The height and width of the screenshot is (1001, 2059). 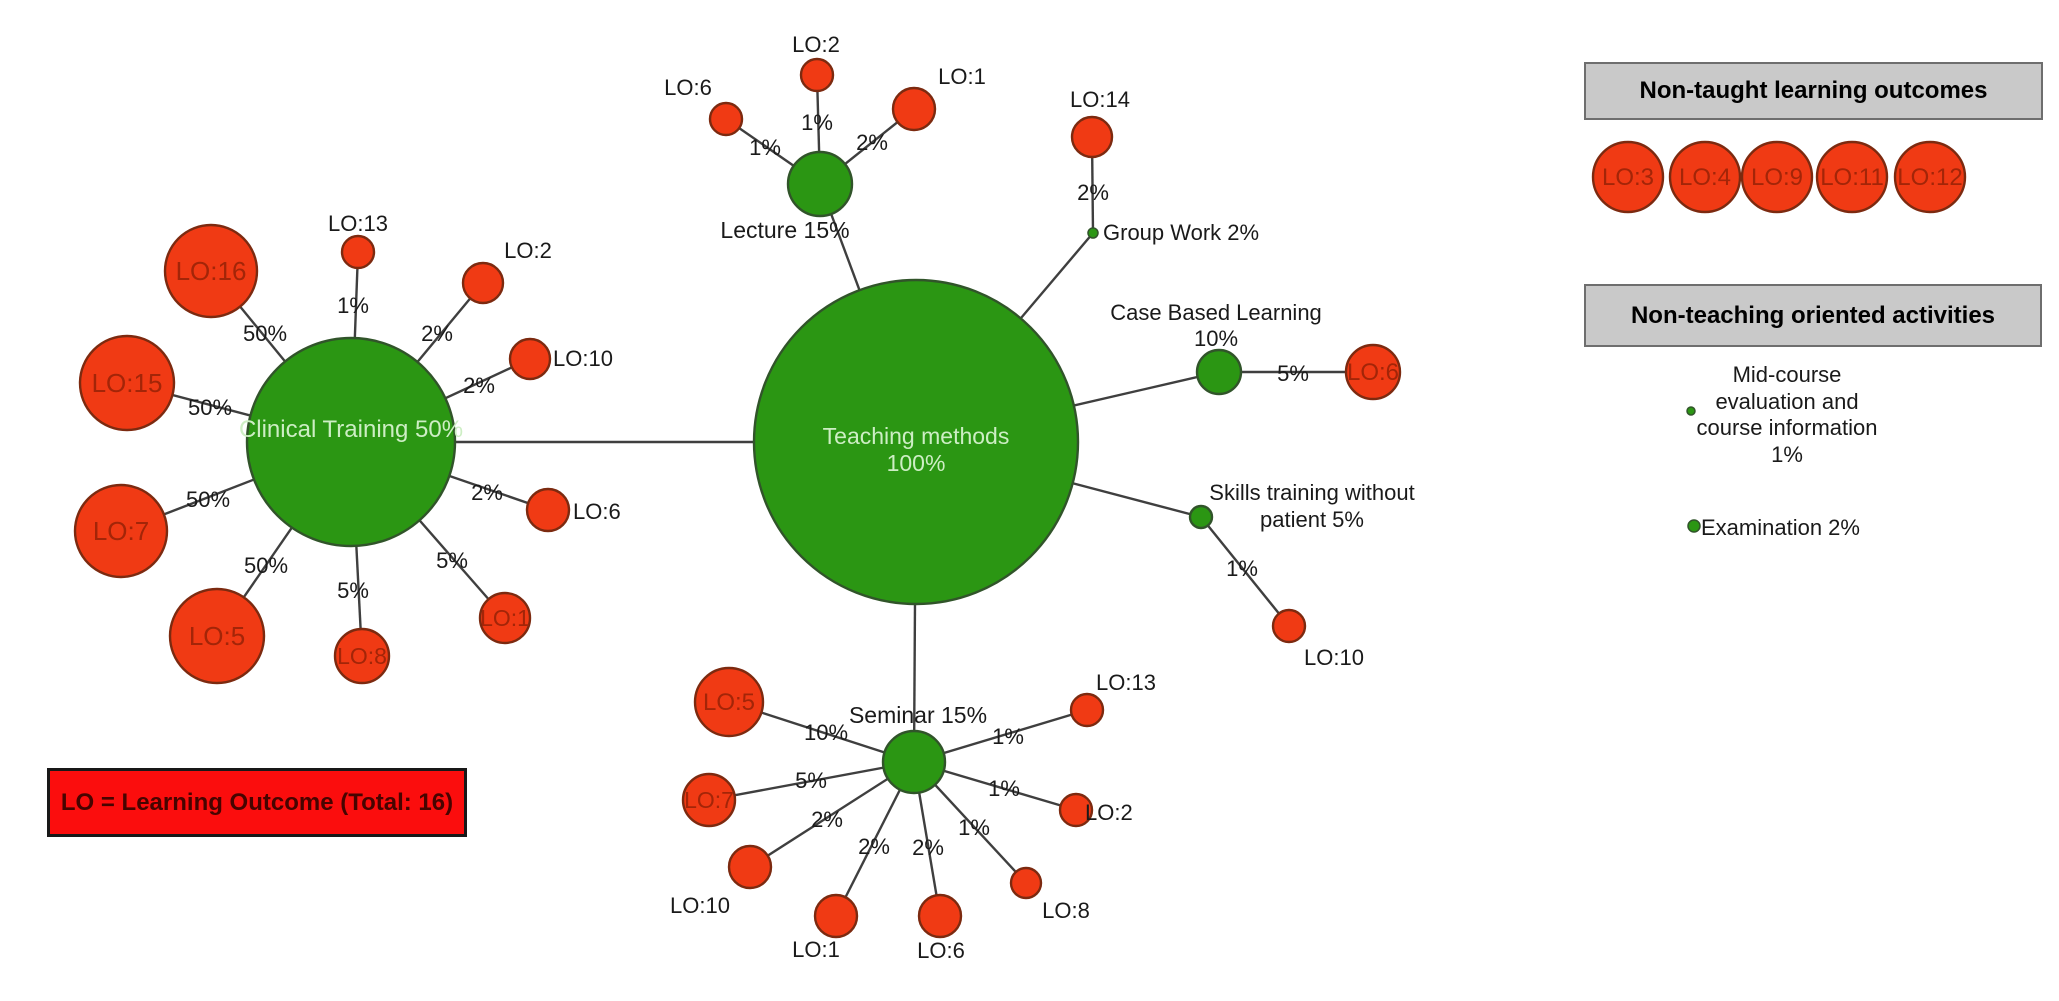 What do you see at coordinates (817, 122) in the screenshot?
I see `edge-label-lecture-lo2: 1%` at bounding box center [817, 122].